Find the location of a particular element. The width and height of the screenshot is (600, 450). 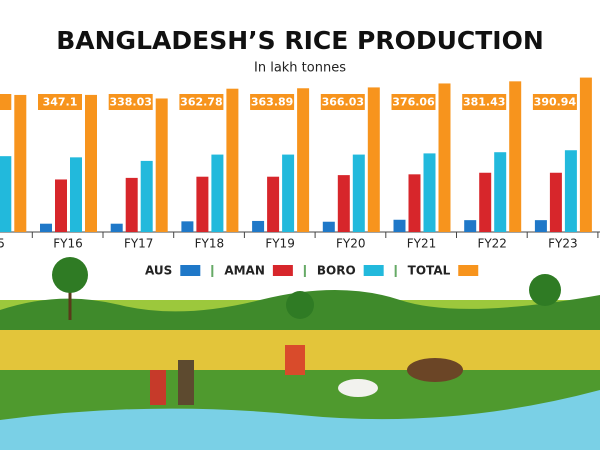

legend-label: AUS is located at coordinates (158, 271).